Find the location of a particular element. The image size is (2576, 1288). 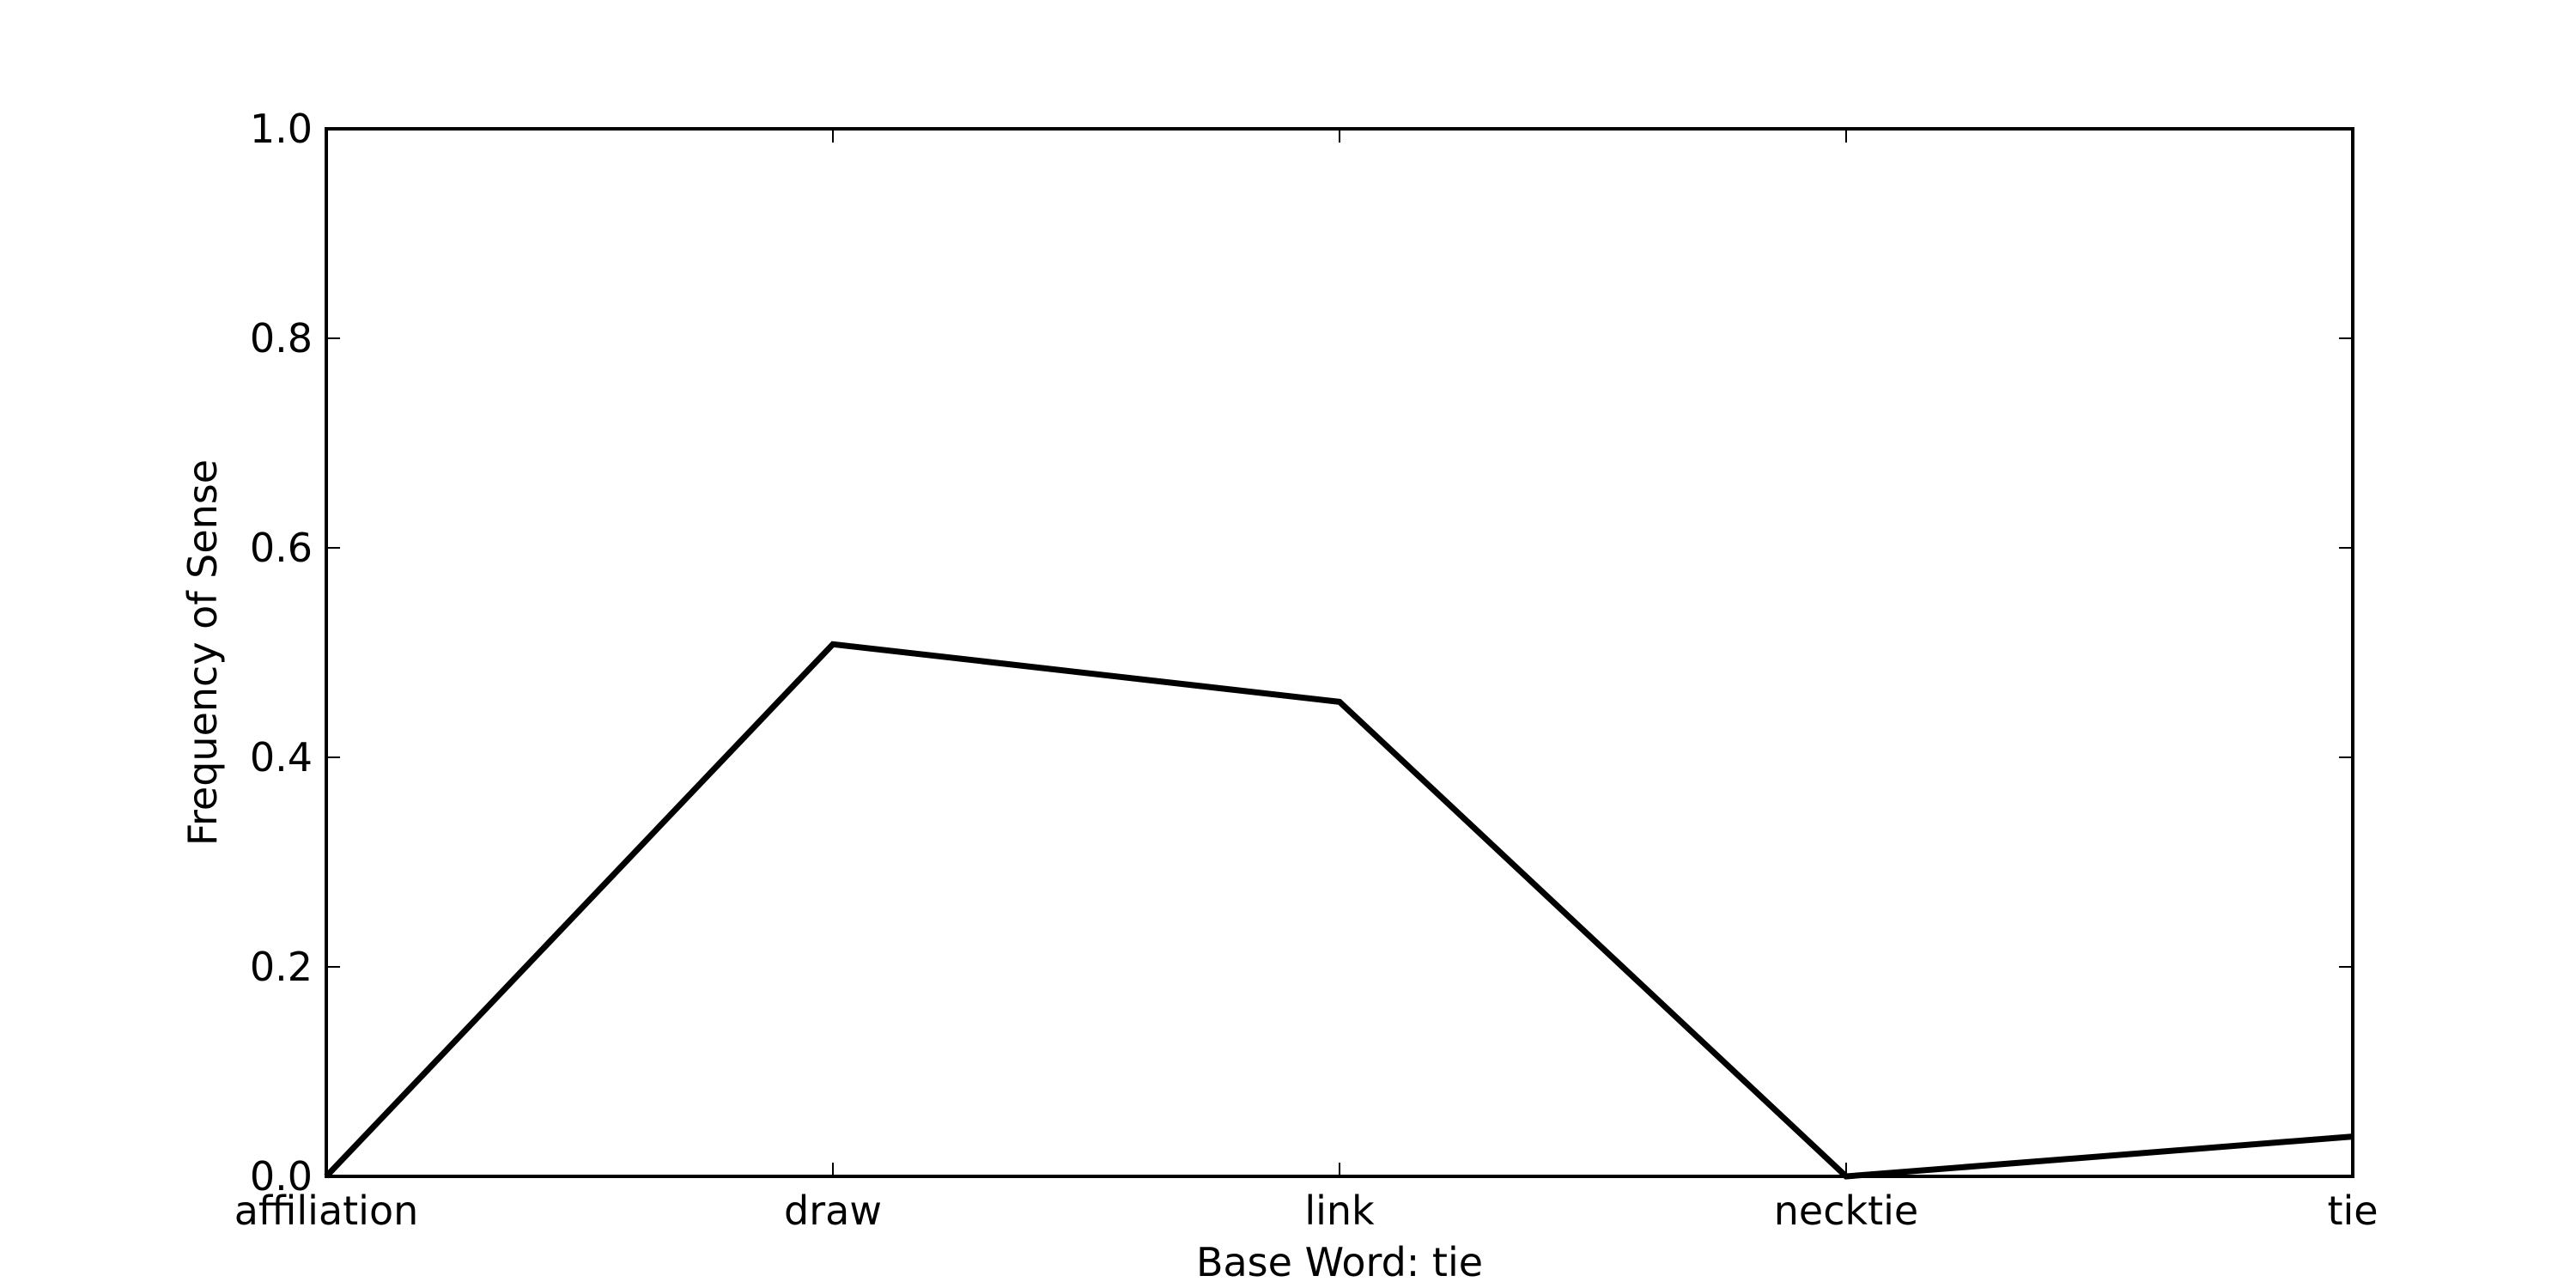

y-tick-label: 0.6 is located at coordinates (281, 548).